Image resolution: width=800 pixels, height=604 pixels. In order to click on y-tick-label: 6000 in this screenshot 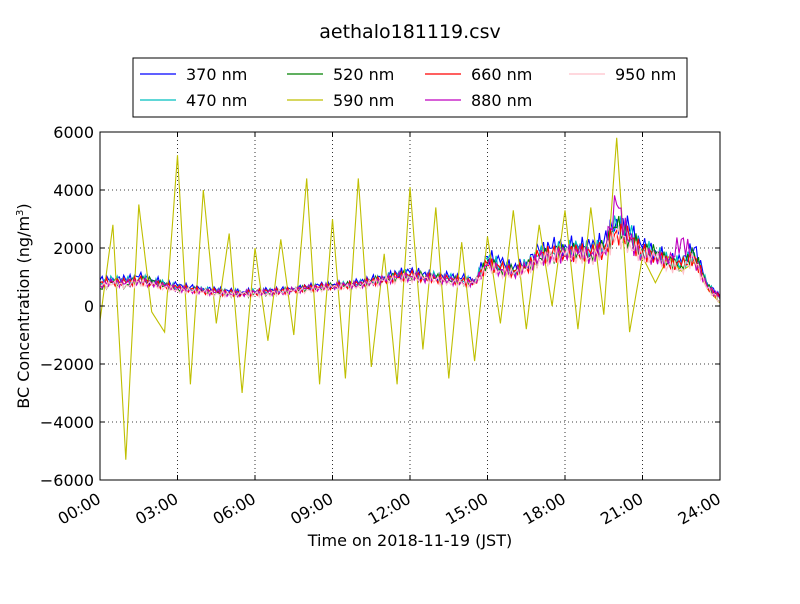, I will do `click(73, 132)`.